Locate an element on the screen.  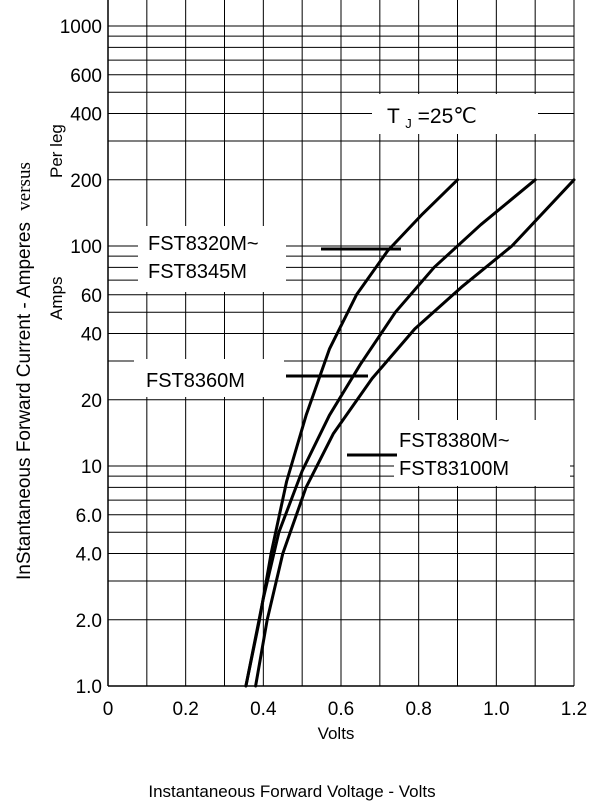
temperature-annotation-subscript: J is located at coordinates (408, 123).